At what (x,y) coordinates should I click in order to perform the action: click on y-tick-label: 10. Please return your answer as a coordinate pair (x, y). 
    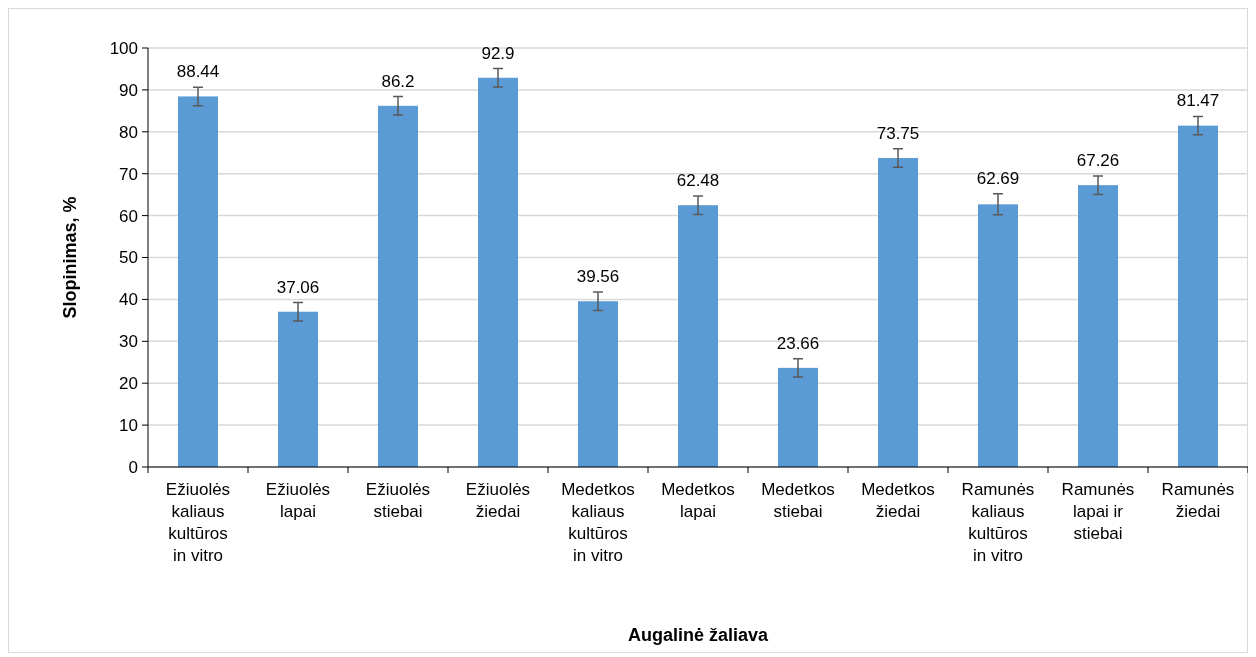
    Looking at the image, I should click on (128, 426).